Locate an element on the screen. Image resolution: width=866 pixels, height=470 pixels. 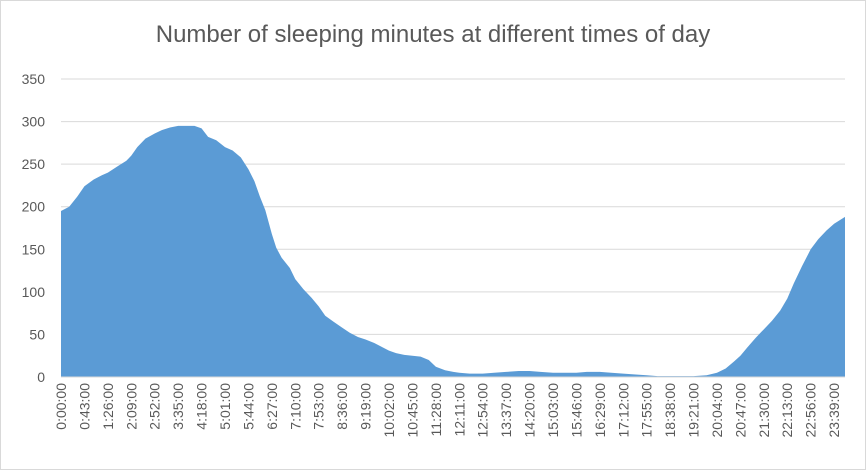
x-tick-label: 20:04:00 is located at coordinates (717, 410).